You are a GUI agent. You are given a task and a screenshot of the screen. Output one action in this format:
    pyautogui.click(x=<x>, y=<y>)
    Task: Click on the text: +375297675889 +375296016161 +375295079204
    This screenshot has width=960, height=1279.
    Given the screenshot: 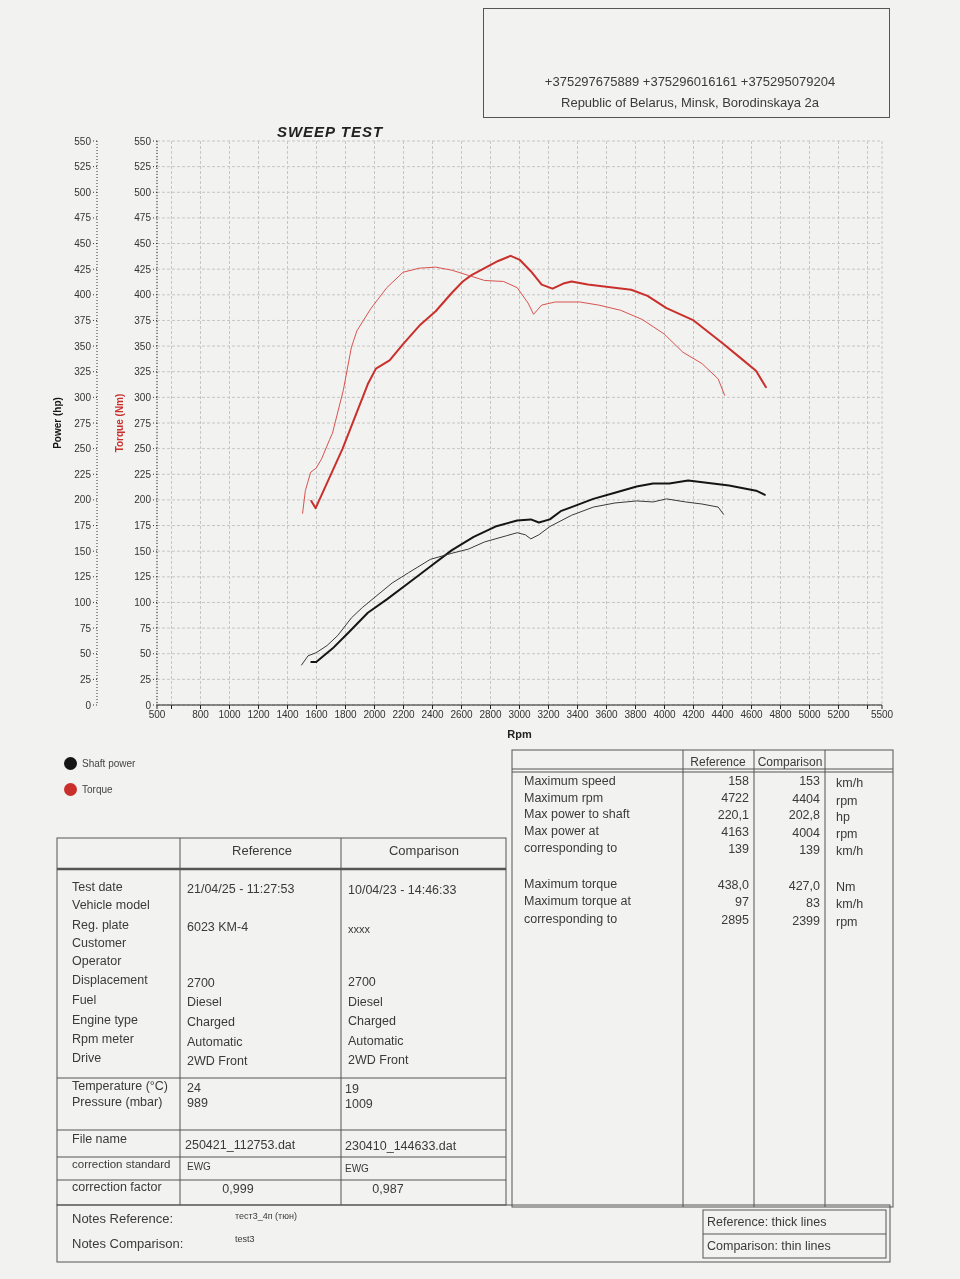 What is the action you would take?
    pyautogui.click(x=690, y=81)
    